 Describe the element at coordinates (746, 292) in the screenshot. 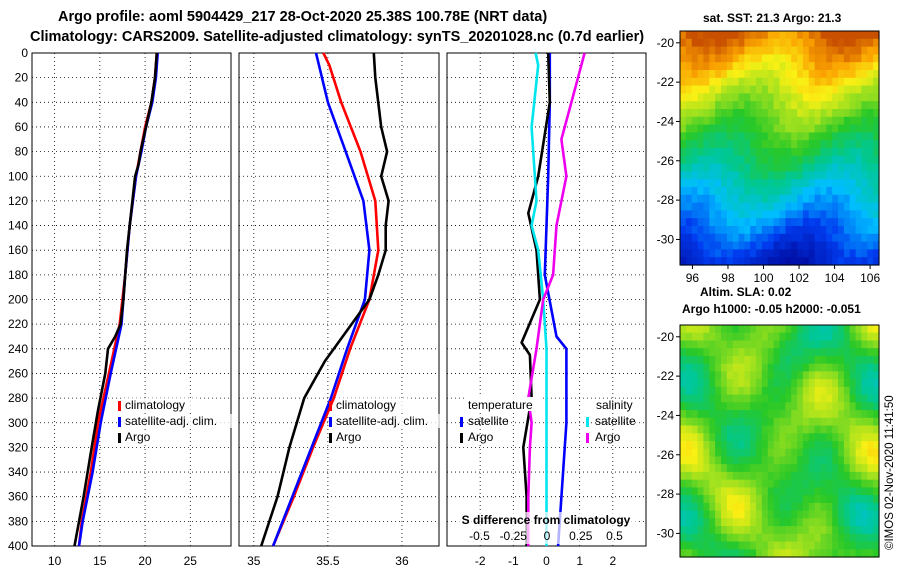

I see `sla-map-title1: Altim. SLA: 0.02` at that location.